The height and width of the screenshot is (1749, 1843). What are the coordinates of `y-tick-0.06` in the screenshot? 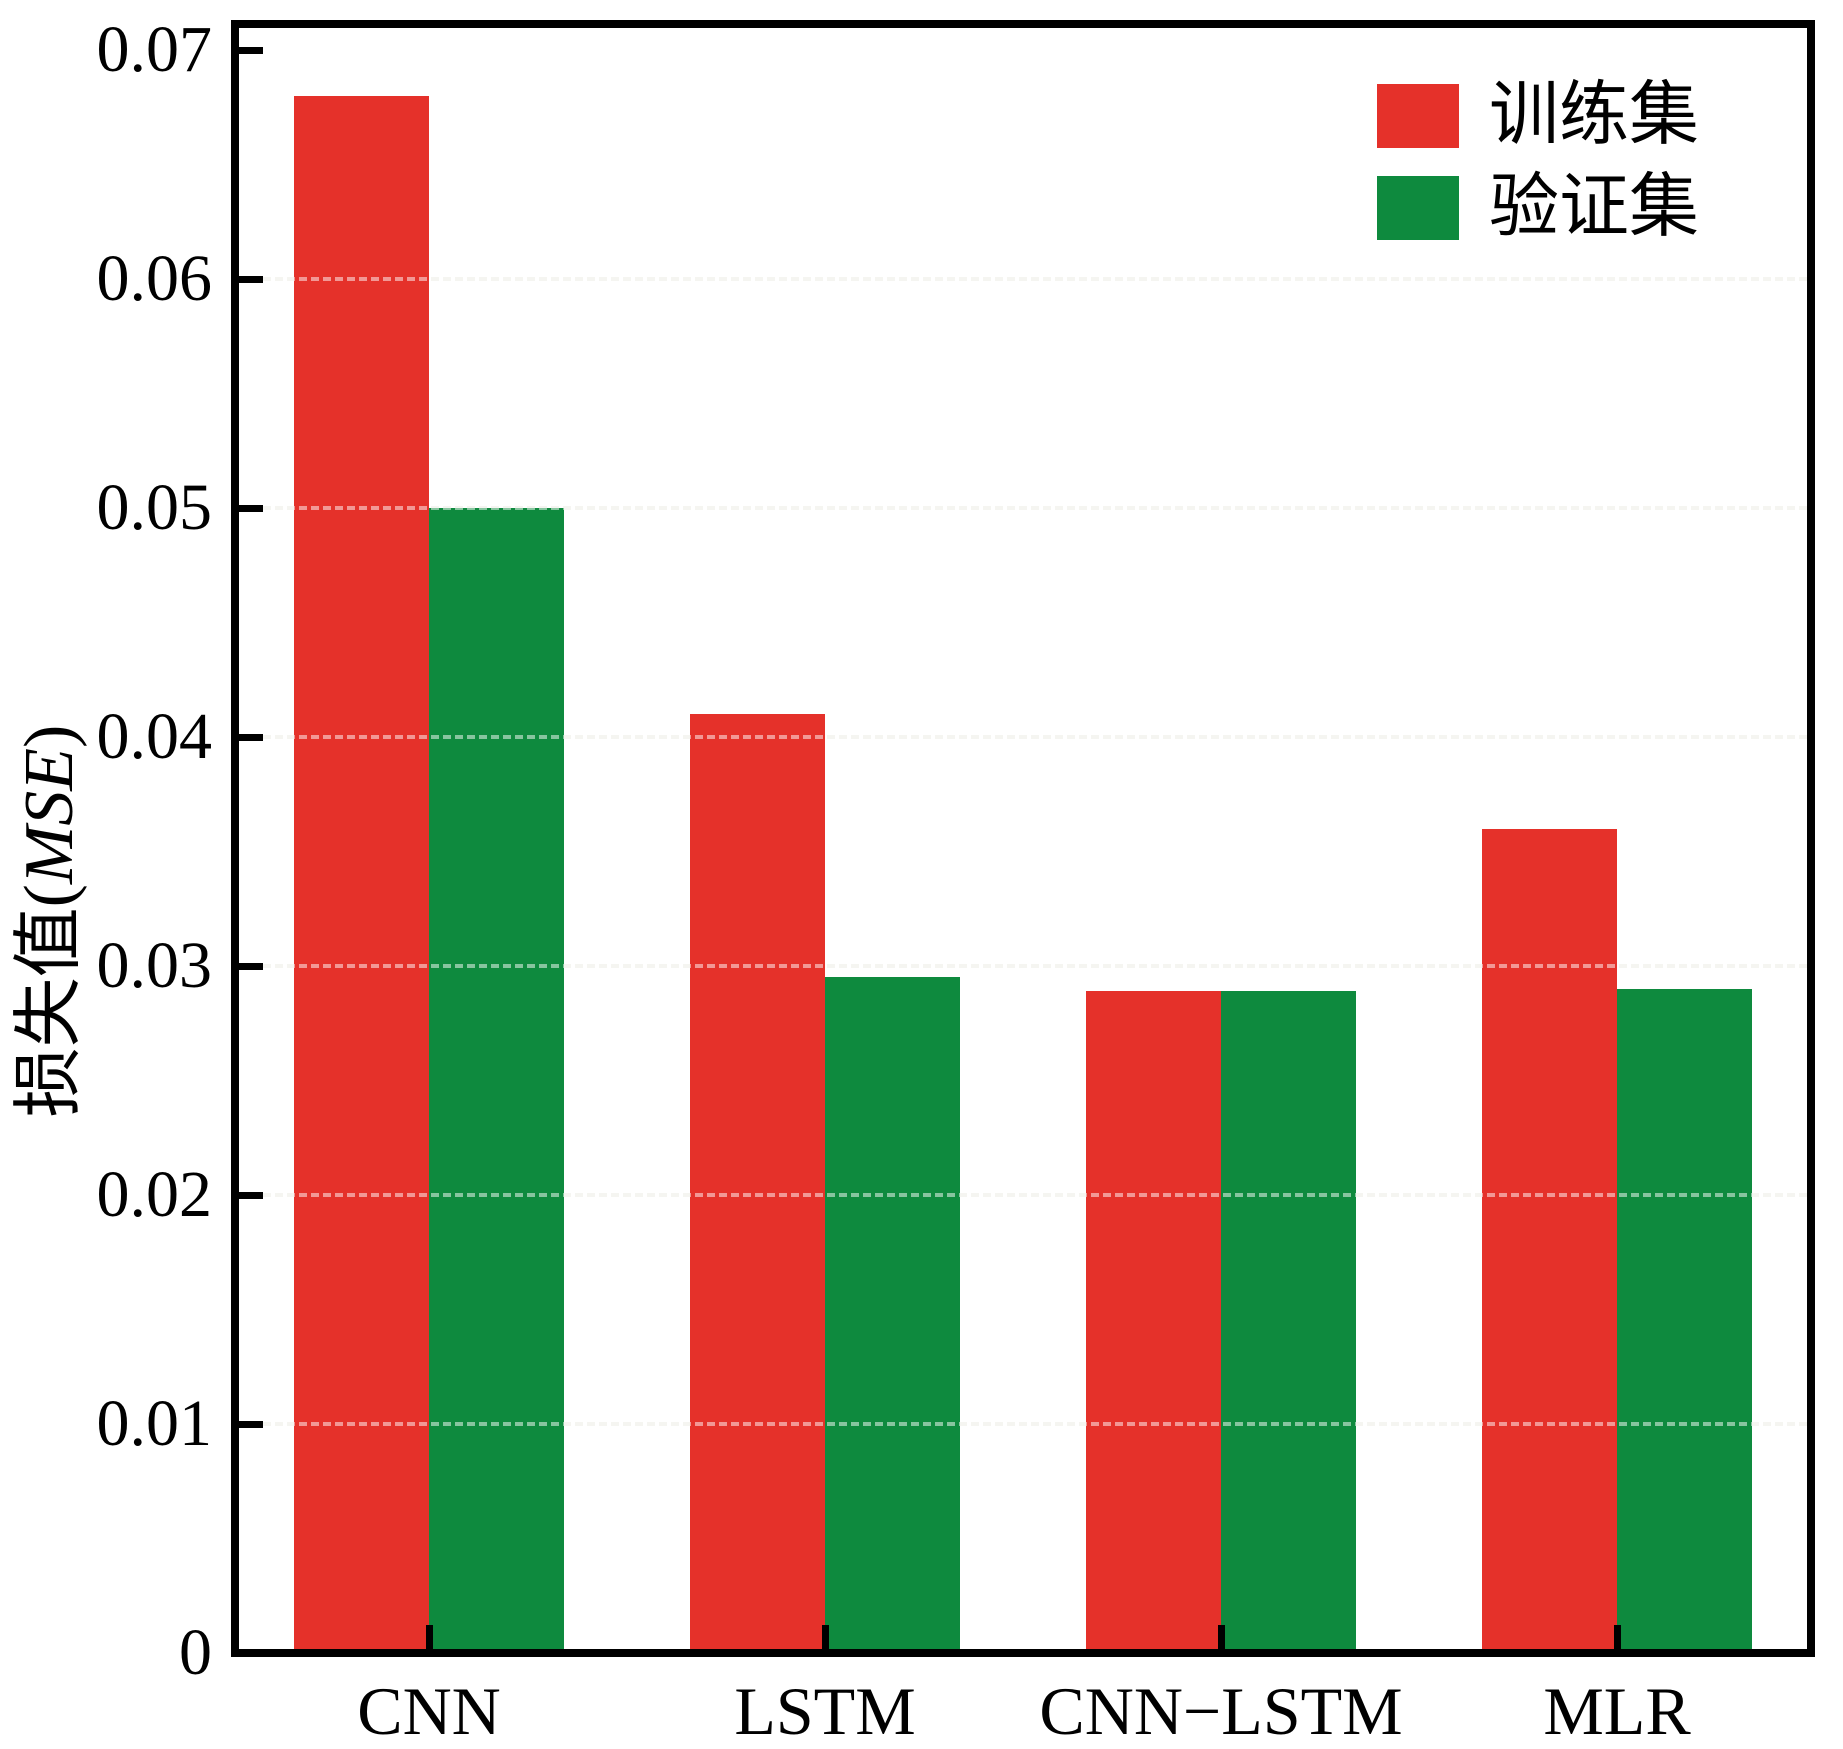 It's located at (251, 279).